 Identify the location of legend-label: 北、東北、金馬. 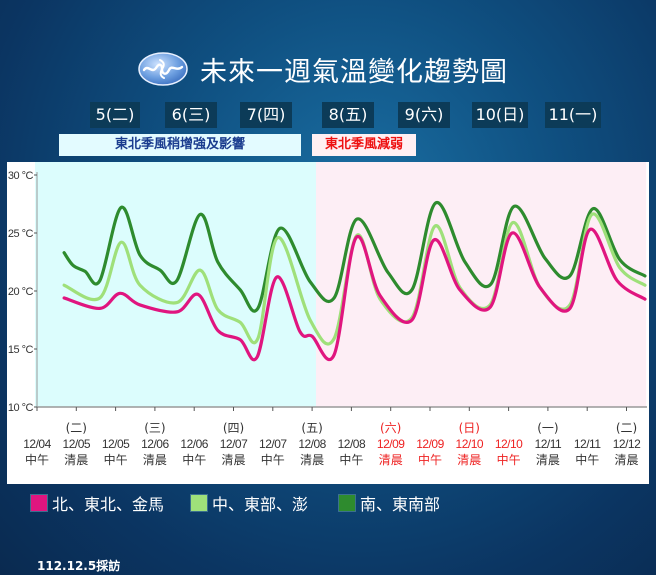
(108, 504).